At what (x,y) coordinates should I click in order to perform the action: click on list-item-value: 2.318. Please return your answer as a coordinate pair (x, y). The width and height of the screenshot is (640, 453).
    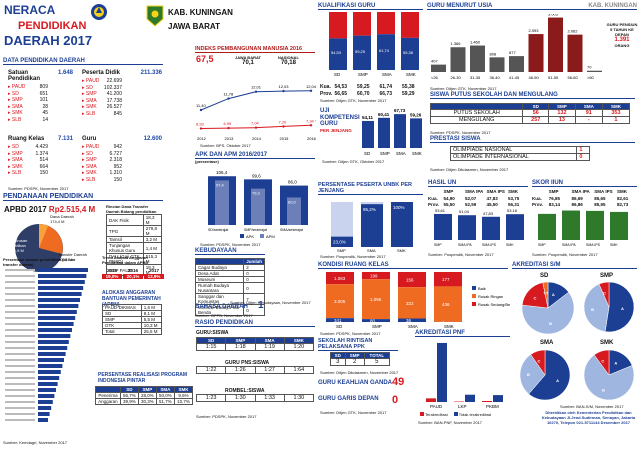
    Looking at the image, I should click on (115, 160).